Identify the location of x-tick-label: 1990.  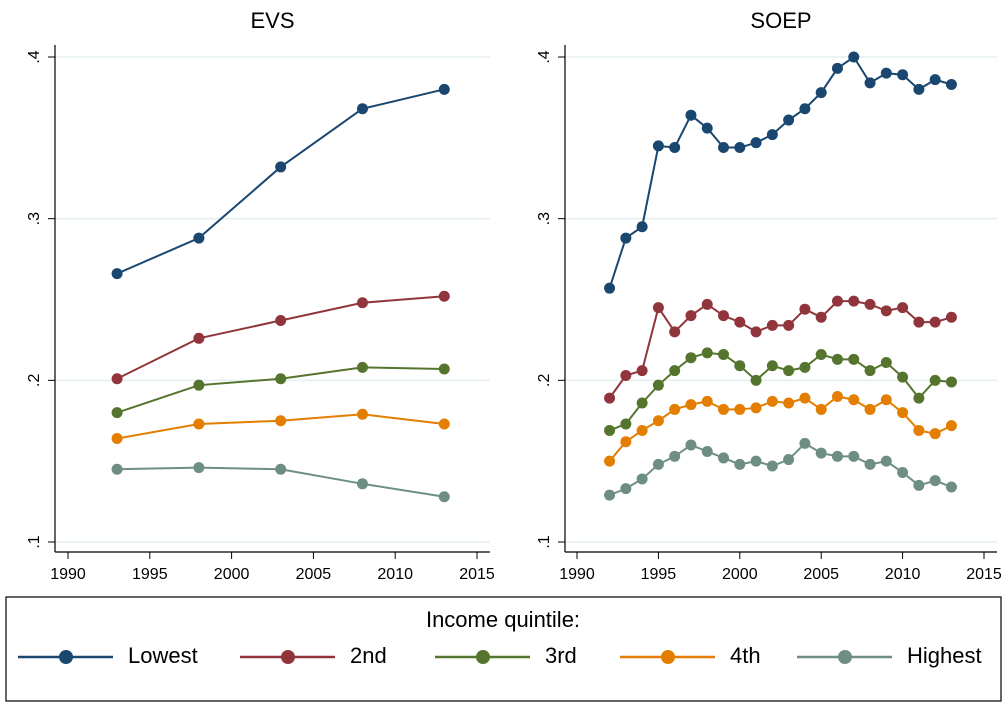
(68, 574).